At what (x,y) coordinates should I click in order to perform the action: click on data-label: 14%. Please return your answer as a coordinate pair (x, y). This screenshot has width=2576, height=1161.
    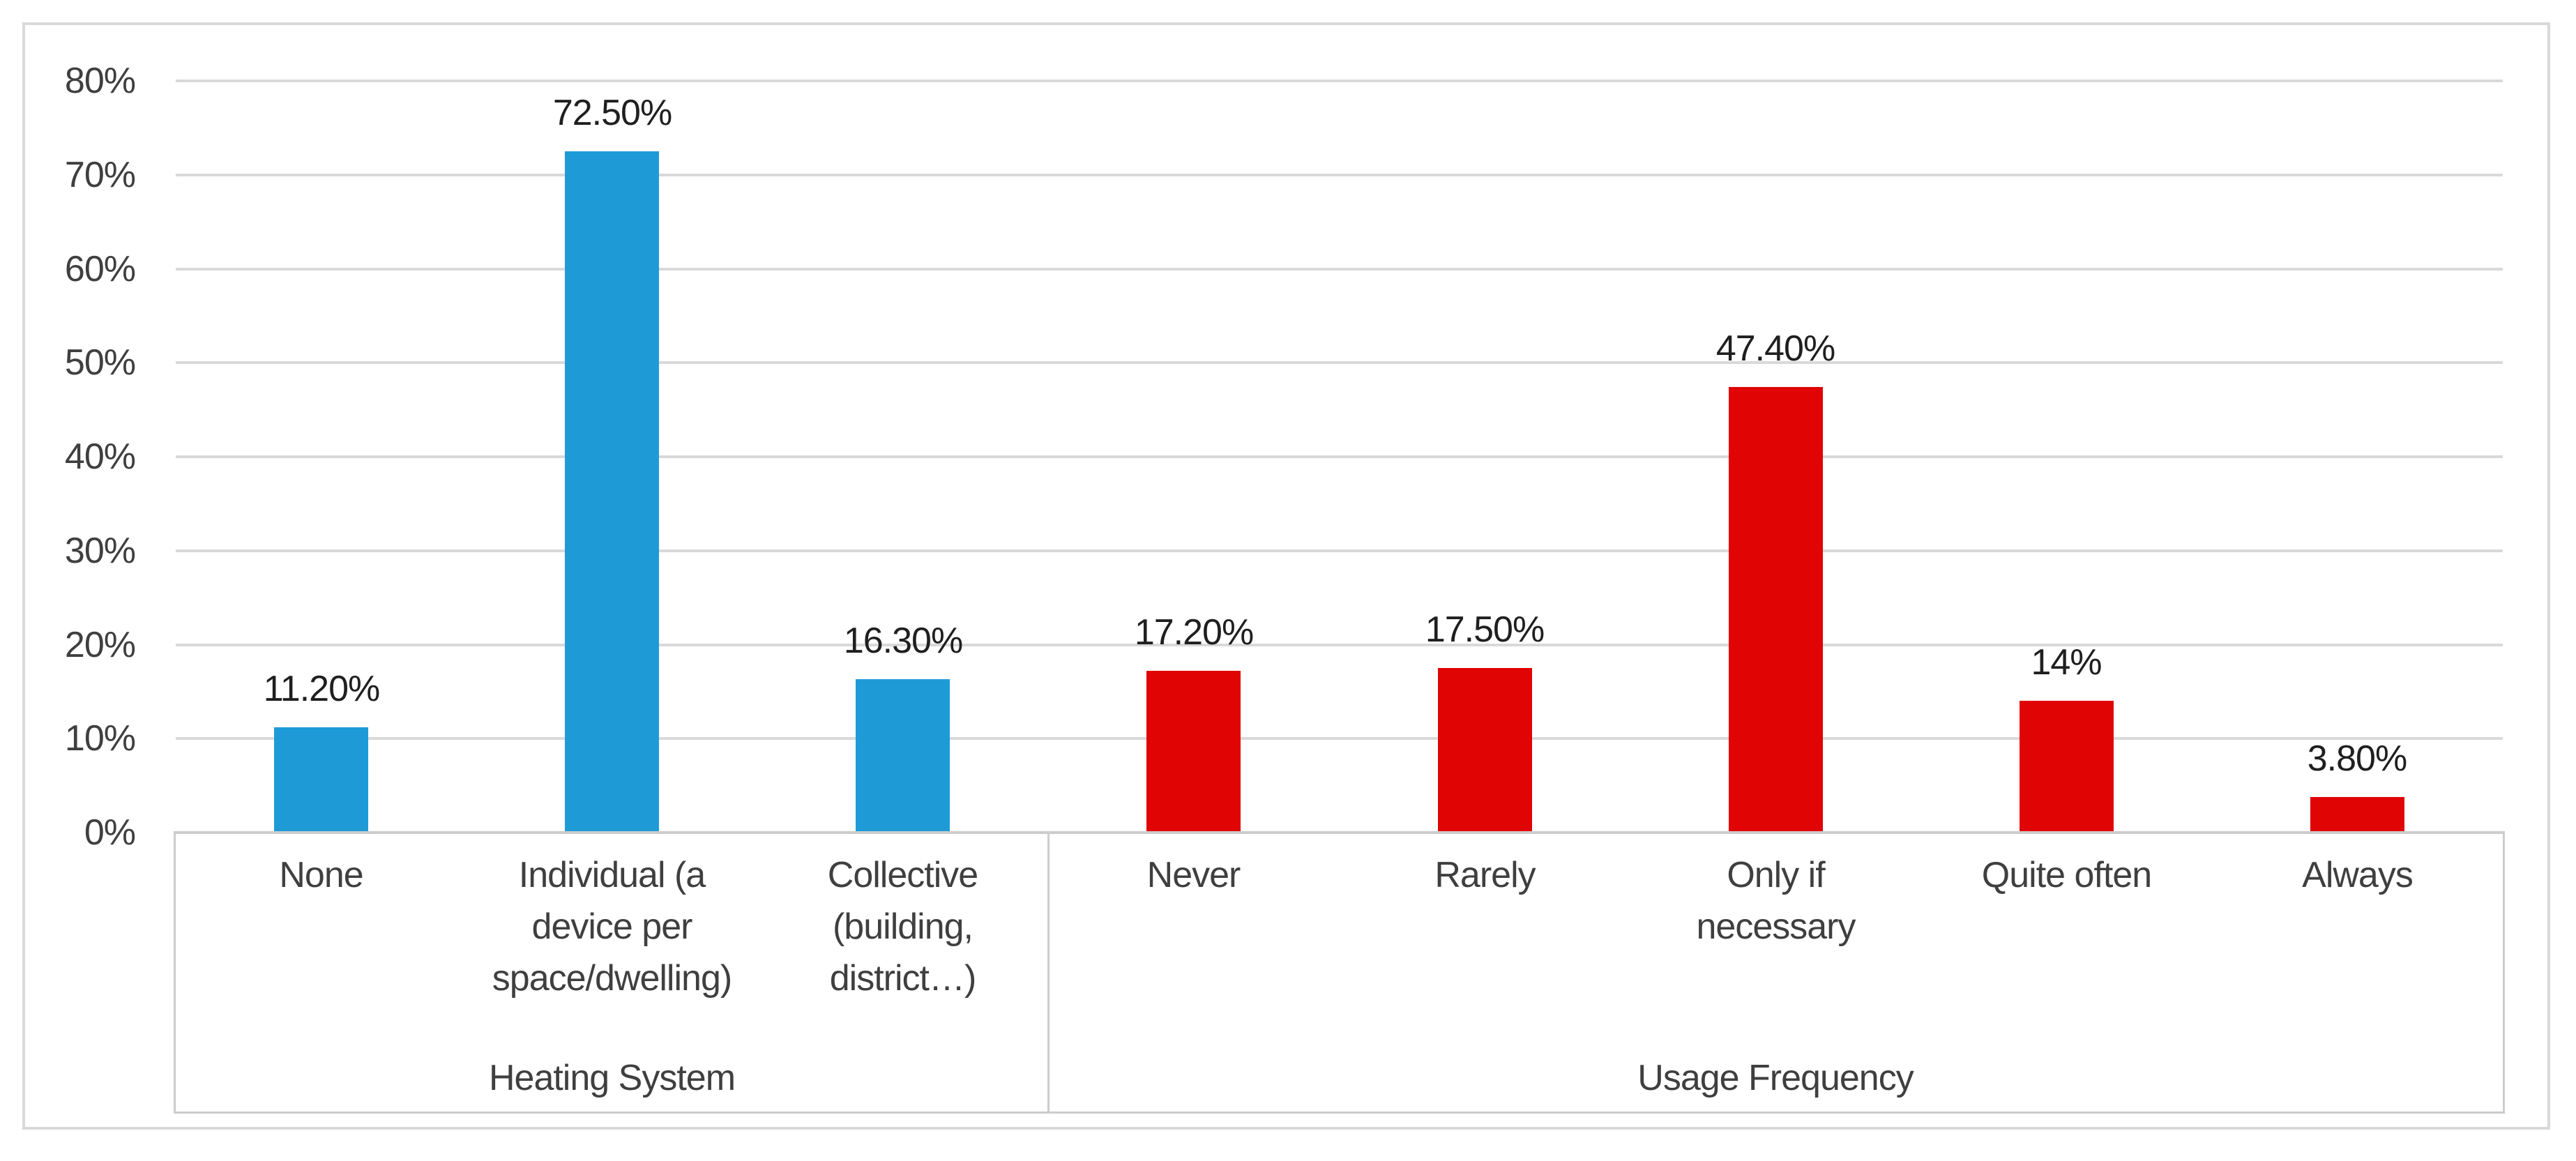
    Looking at the image, I should click on (2066, 662).